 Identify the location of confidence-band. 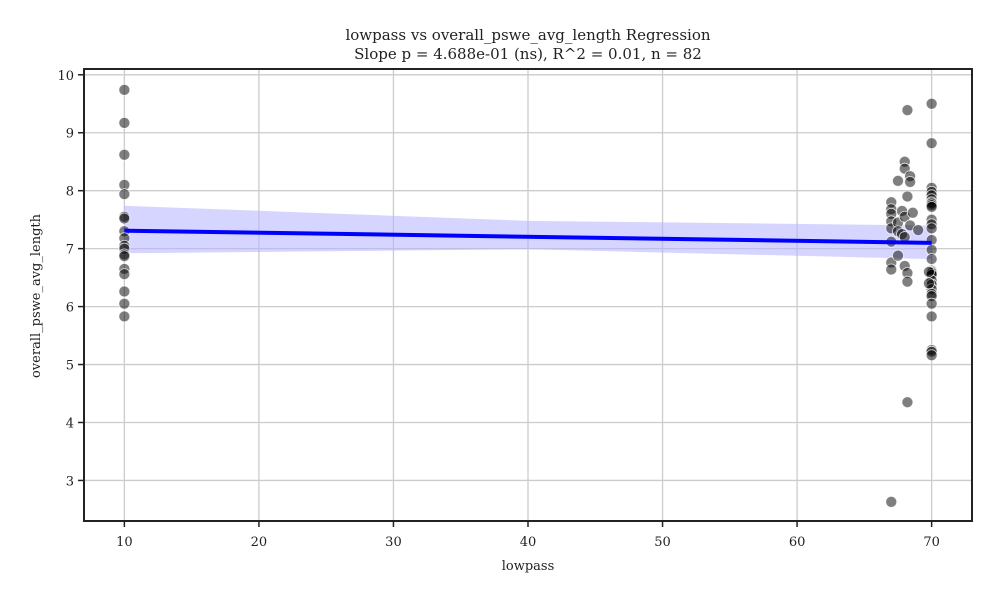
(528, 232).